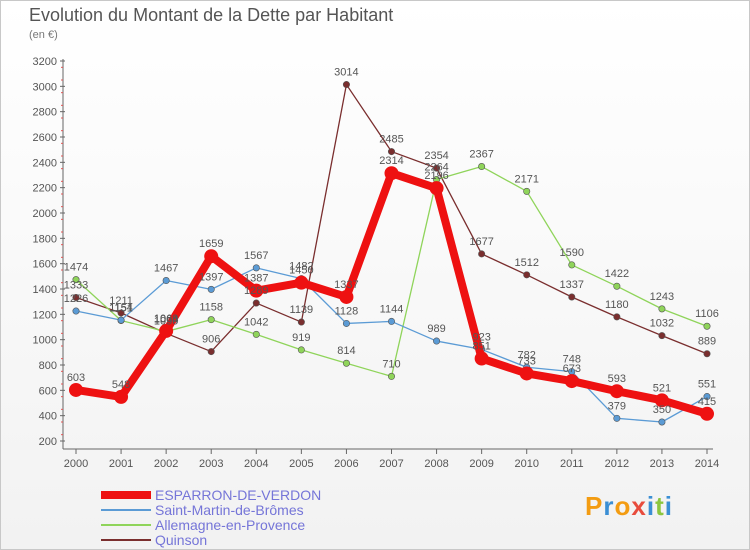  What do you see at coordinates (45, 62) in the screenshot?
I see `y-tick-label: 3200` at bounding box center [45, 62].